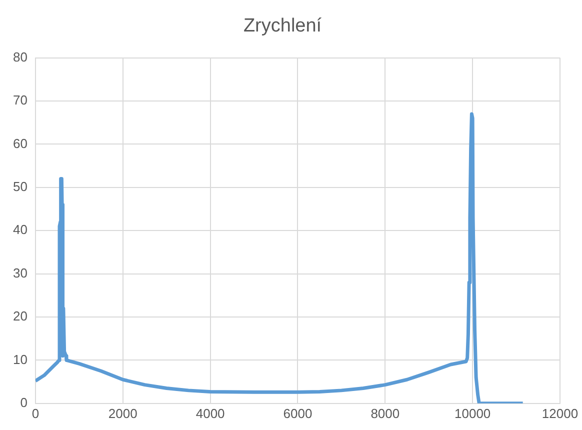  I want to click on y-tick-label: 50, so click(20, 186).